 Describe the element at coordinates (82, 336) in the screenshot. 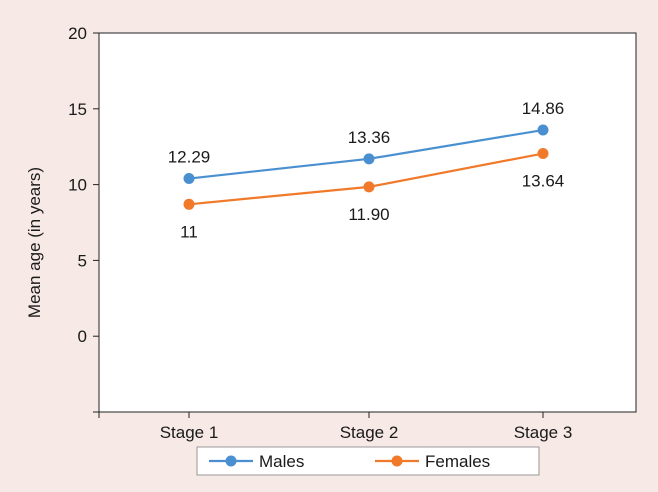

I see `y-tick-label: 0` at that location.